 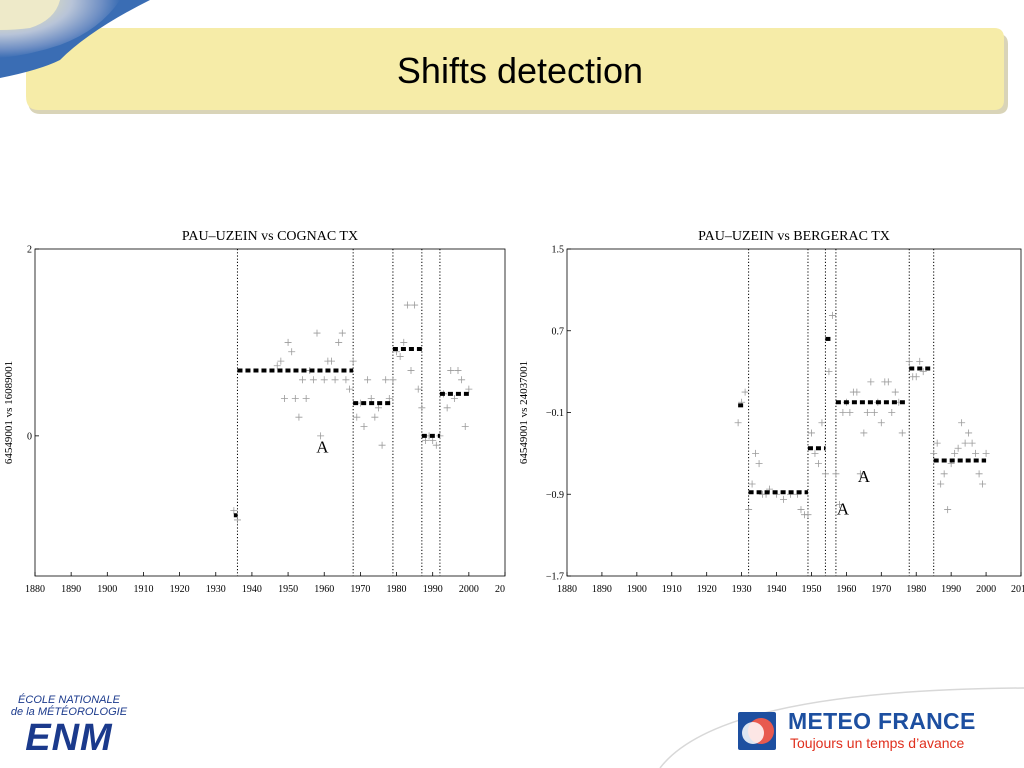 I want to click on x-tick-label: 1960, so click(x=846, y=589).